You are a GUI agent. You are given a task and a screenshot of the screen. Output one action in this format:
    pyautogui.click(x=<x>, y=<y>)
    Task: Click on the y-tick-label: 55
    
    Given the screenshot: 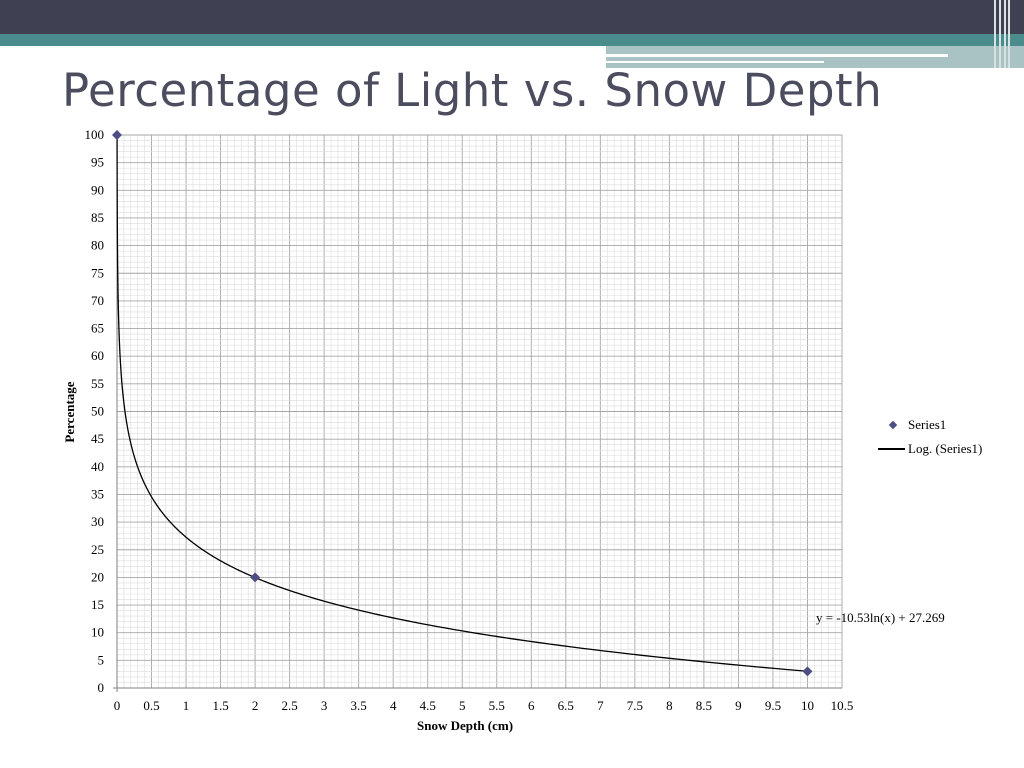 What is the action you would take?
    pyautogui.click(x=97, y=383)
    